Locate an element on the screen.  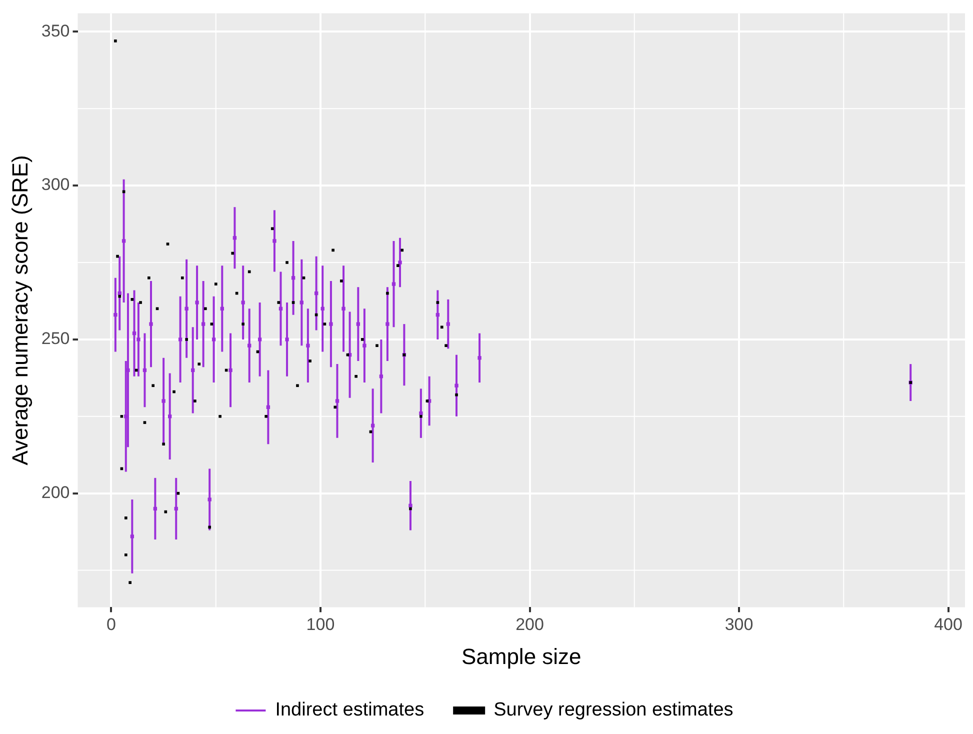
x-tick-label: 200 is located at coordinates (530, 624).